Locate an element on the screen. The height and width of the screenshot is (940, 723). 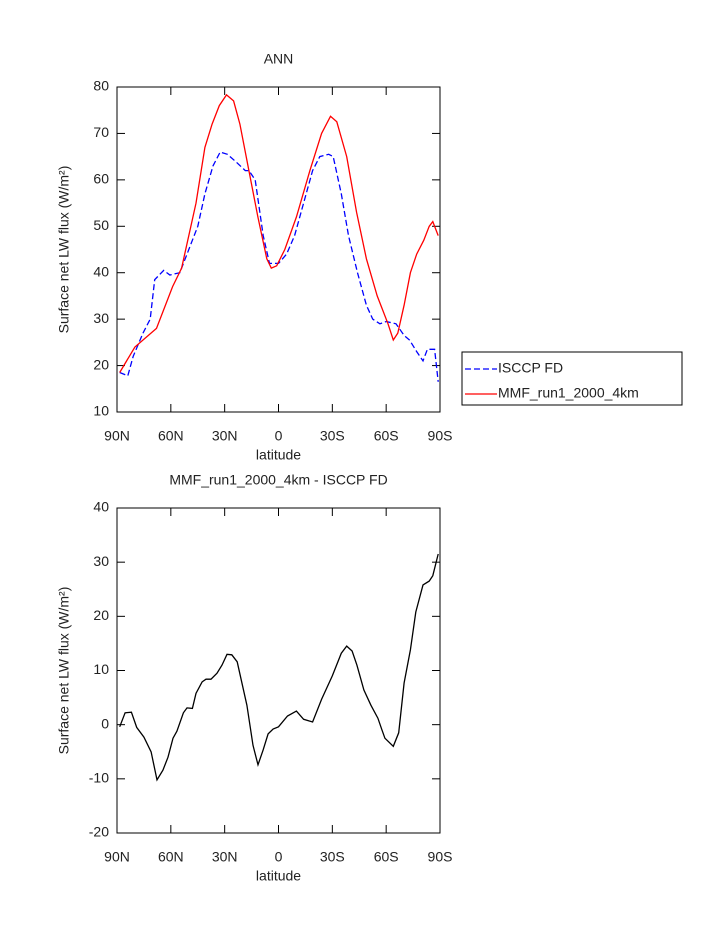
y-tick-label: 70 is located at coordinates (101, 132).